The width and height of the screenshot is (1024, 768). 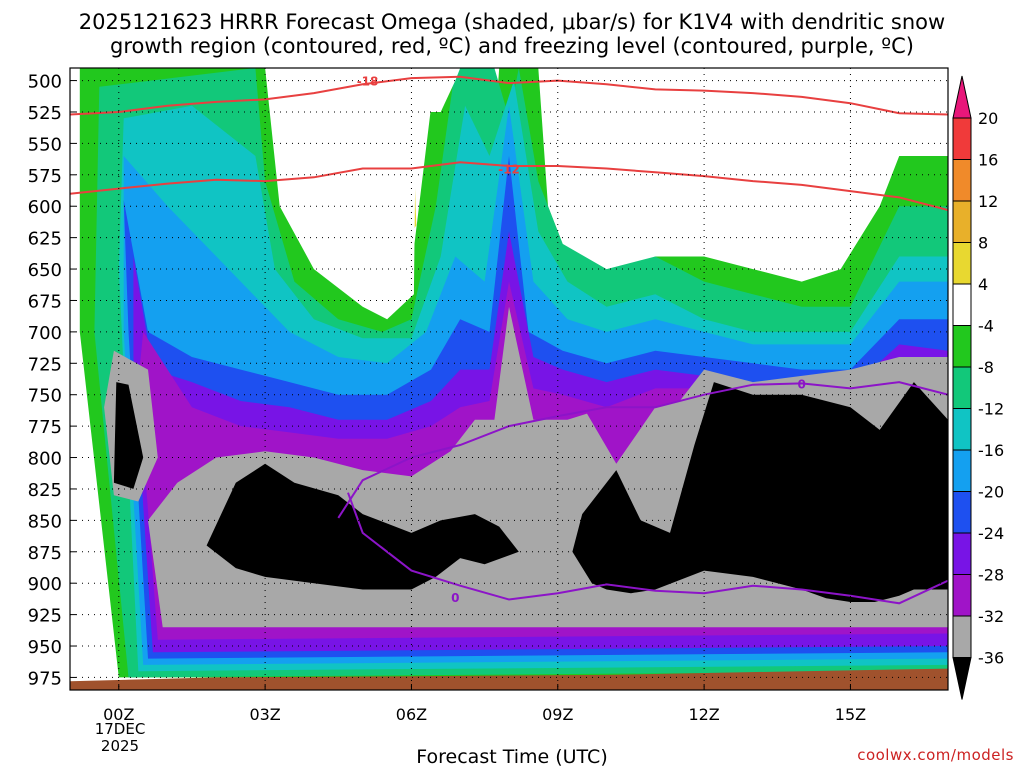 I want to click on omega-region-black-right, so click(x=760, y=492).